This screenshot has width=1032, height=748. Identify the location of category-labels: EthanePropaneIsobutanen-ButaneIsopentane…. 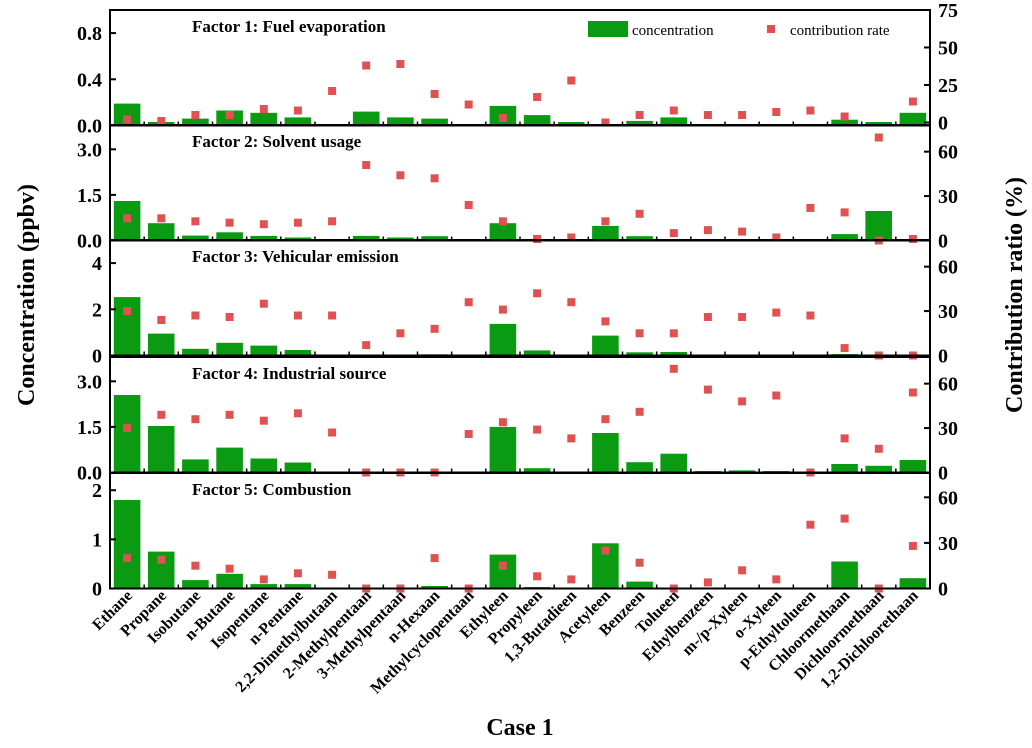
(505, 642).